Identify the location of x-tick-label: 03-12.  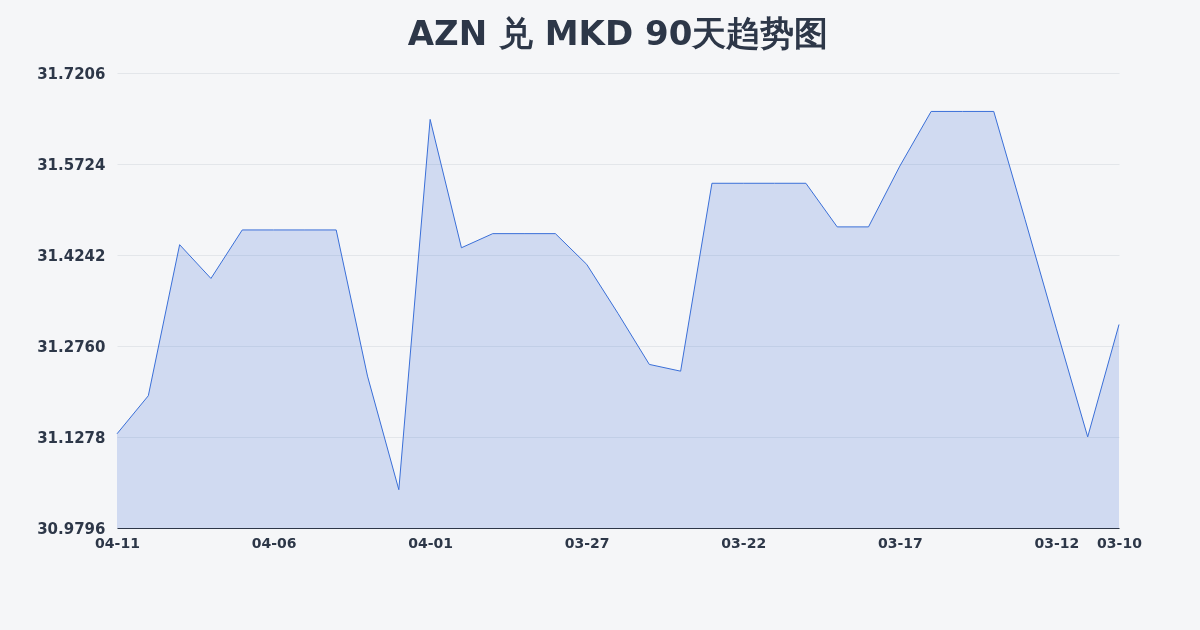
(1057, 542).